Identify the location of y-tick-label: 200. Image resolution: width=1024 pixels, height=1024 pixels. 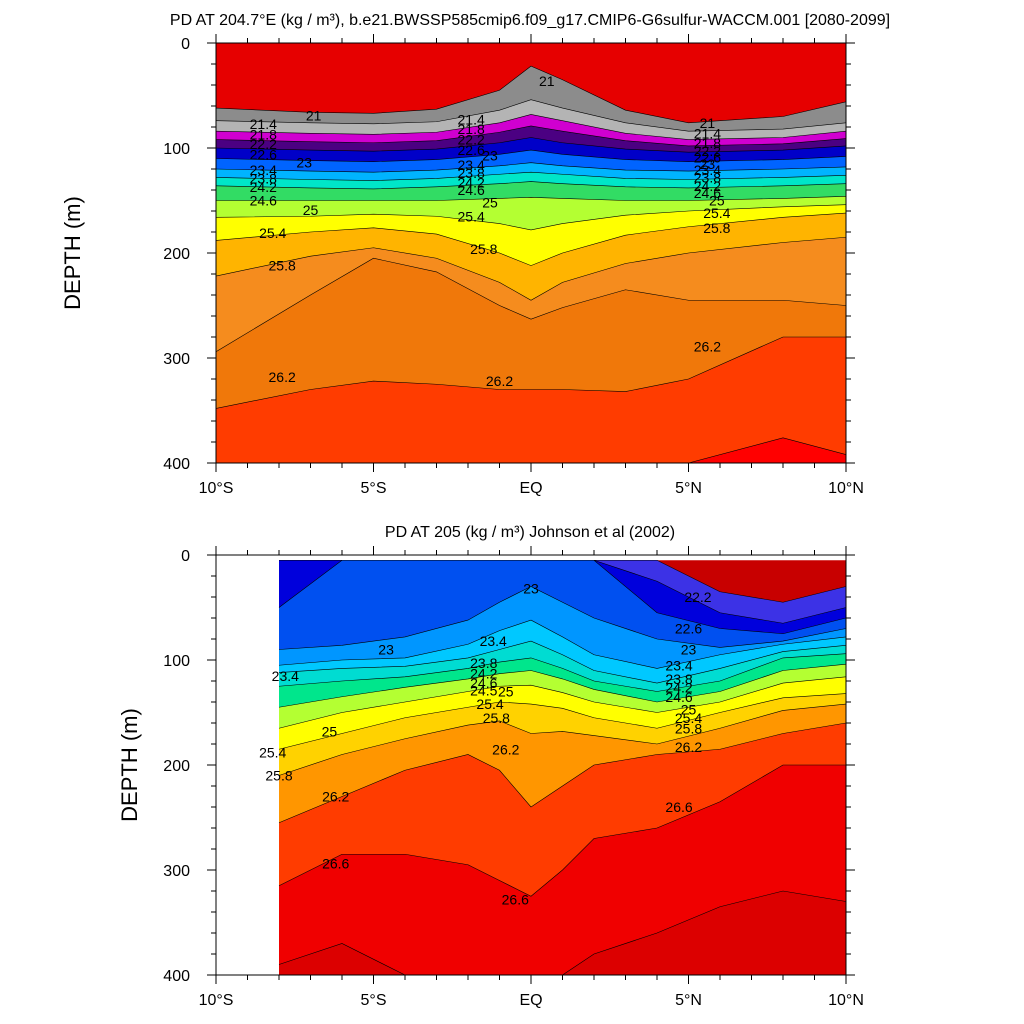
(176, 254).